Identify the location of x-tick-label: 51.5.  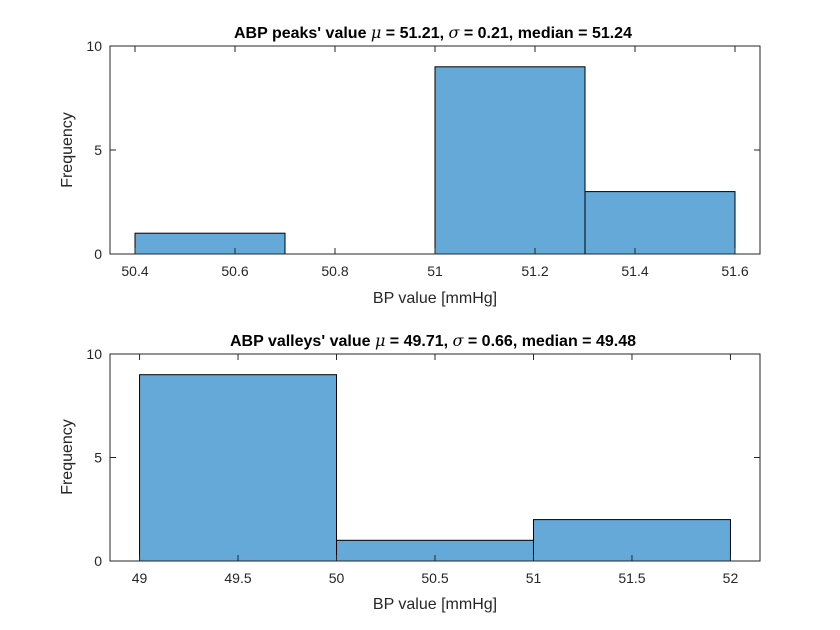
(631, 578).